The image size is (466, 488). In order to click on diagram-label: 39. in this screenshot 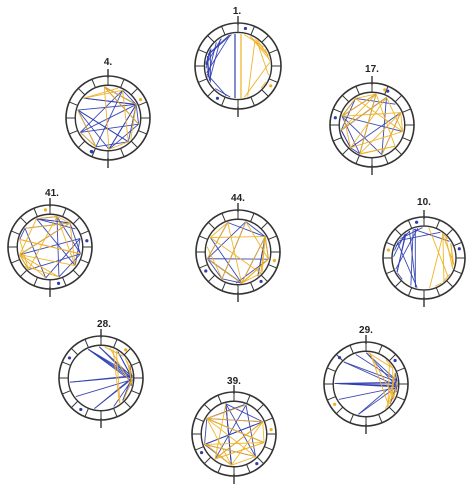, I will do `click(234, 381)`.